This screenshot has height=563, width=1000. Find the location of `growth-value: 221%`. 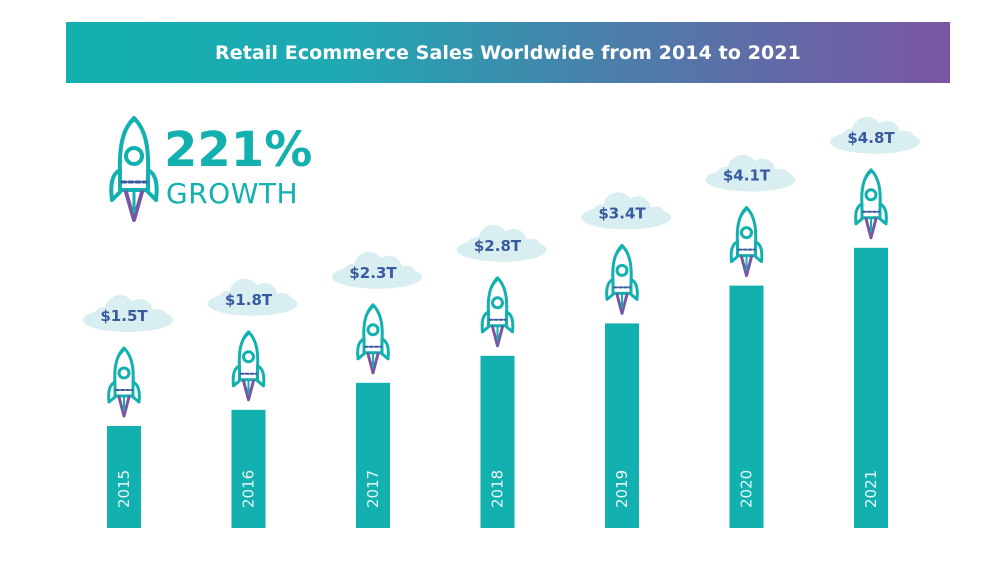

growth-value: 221% is located at coordinates (238, 150).